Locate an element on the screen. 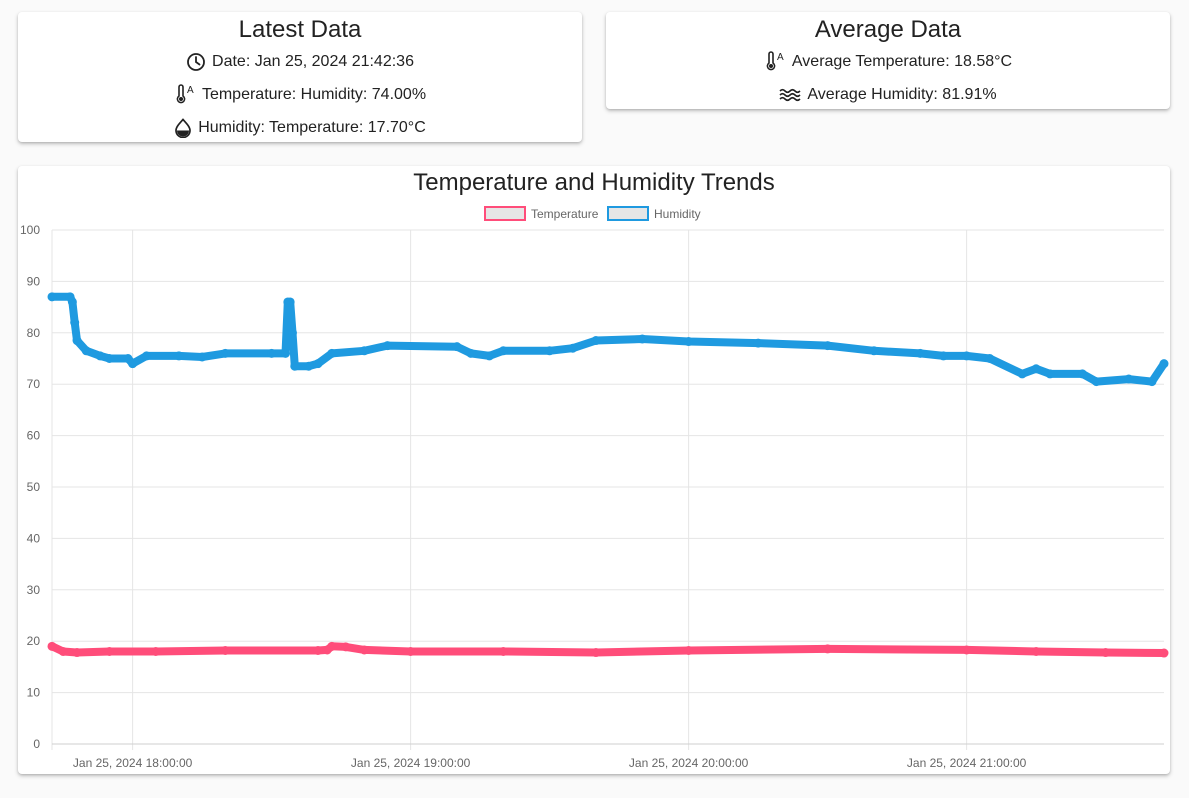 This screenshot has height=798, width=1189. average-humidity-text: Average Humidity: 81.91% is located at coordinates (902, 94).